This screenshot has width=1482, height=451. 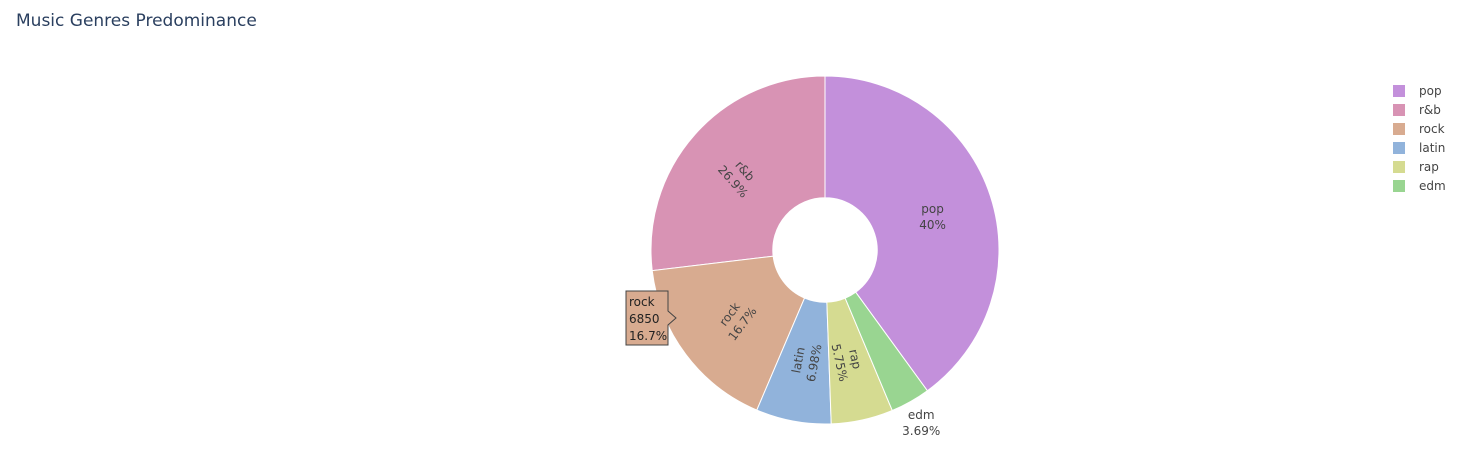 What do you see at coordinates (1432, 129) in the screenshot?
I see `legend-label: rock` at bounding box center [1432, 129].